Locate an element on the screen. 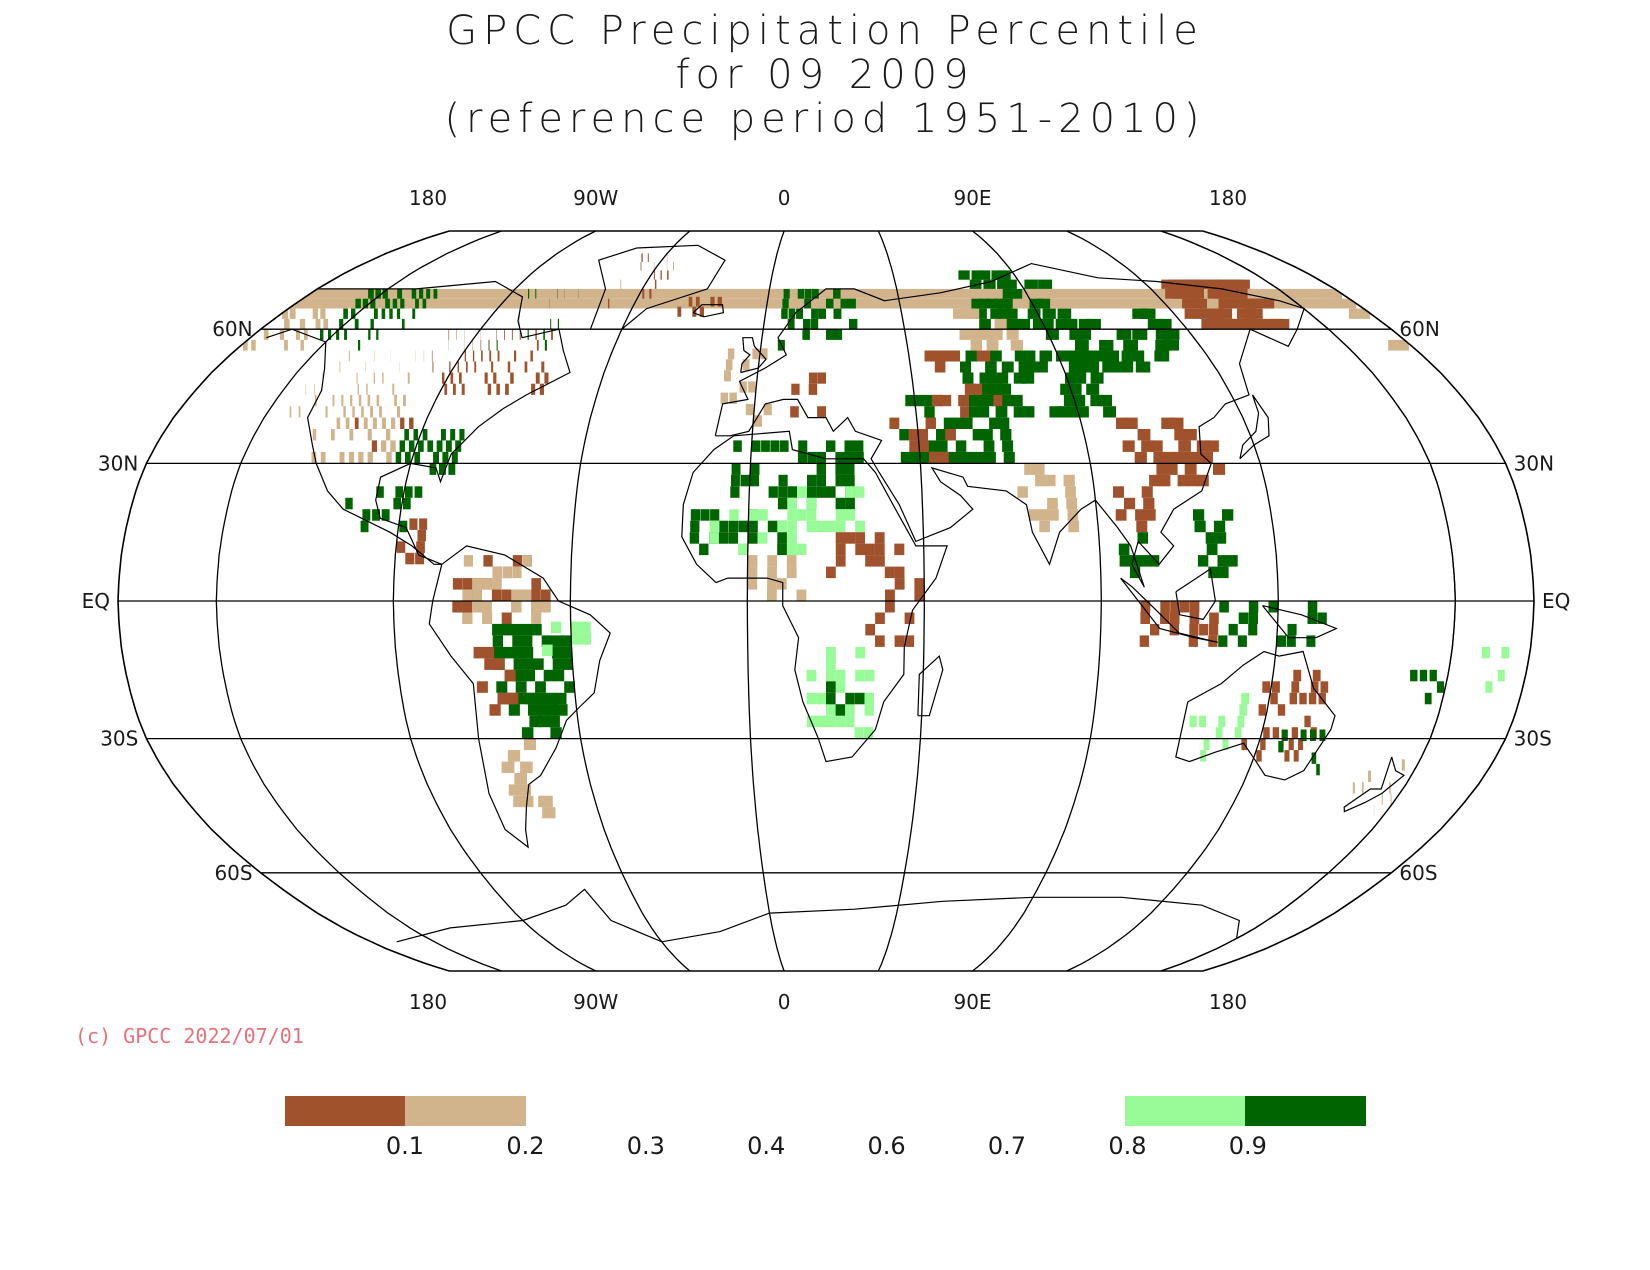 This screenshot has width=1650, height=1270. lon-label-bottom-90E: 90E is located at coordinates (972, 1002).